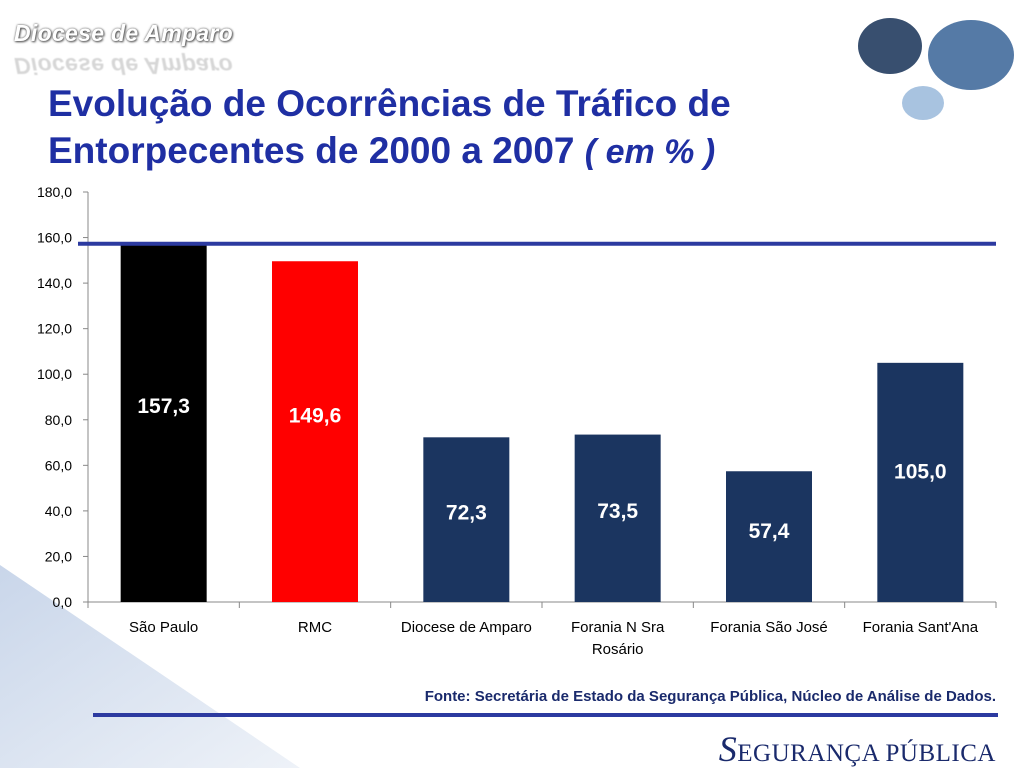 Image resolution: width=1024 pixels, height=770 pixels. Describe the element at coordinates (315, 416) in the screenshot. I see `data-label: 149,6` at that location.